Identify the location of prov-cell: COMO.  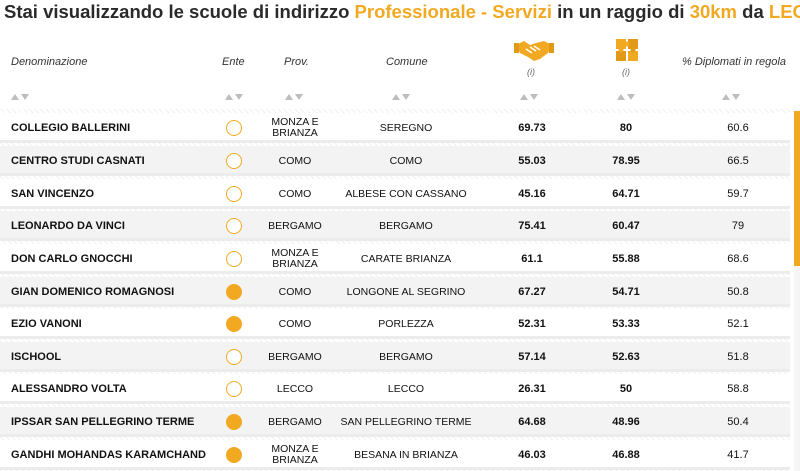
(295, 323).